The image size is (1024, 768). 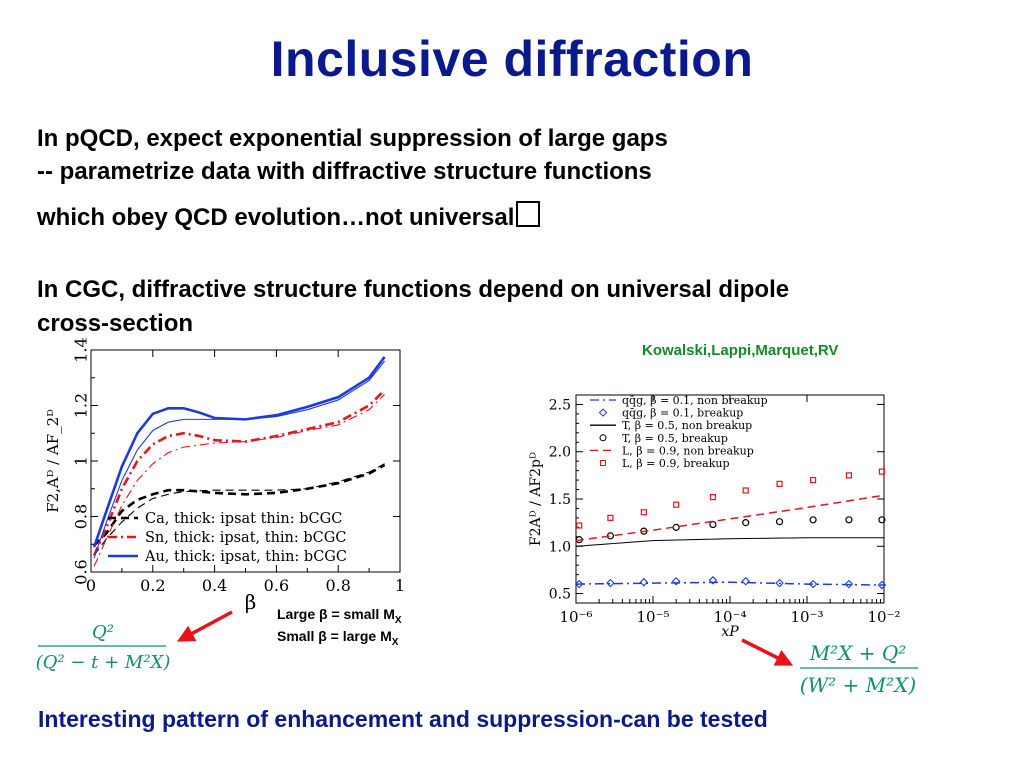 I want to click on chart2-ylabel: F2Aᴰ / AF2pᴰ, so click(x=536, y=499).